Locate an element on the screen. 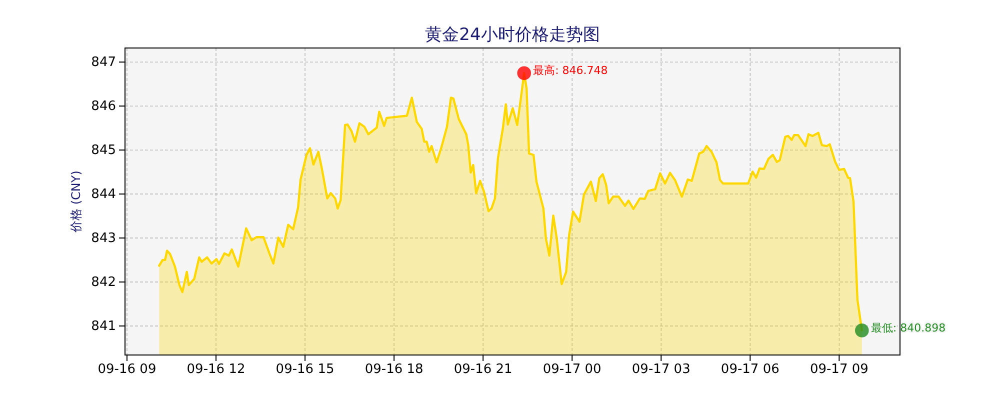  x-tick-label: 09-16 15 is located at coordinates (305, 370).